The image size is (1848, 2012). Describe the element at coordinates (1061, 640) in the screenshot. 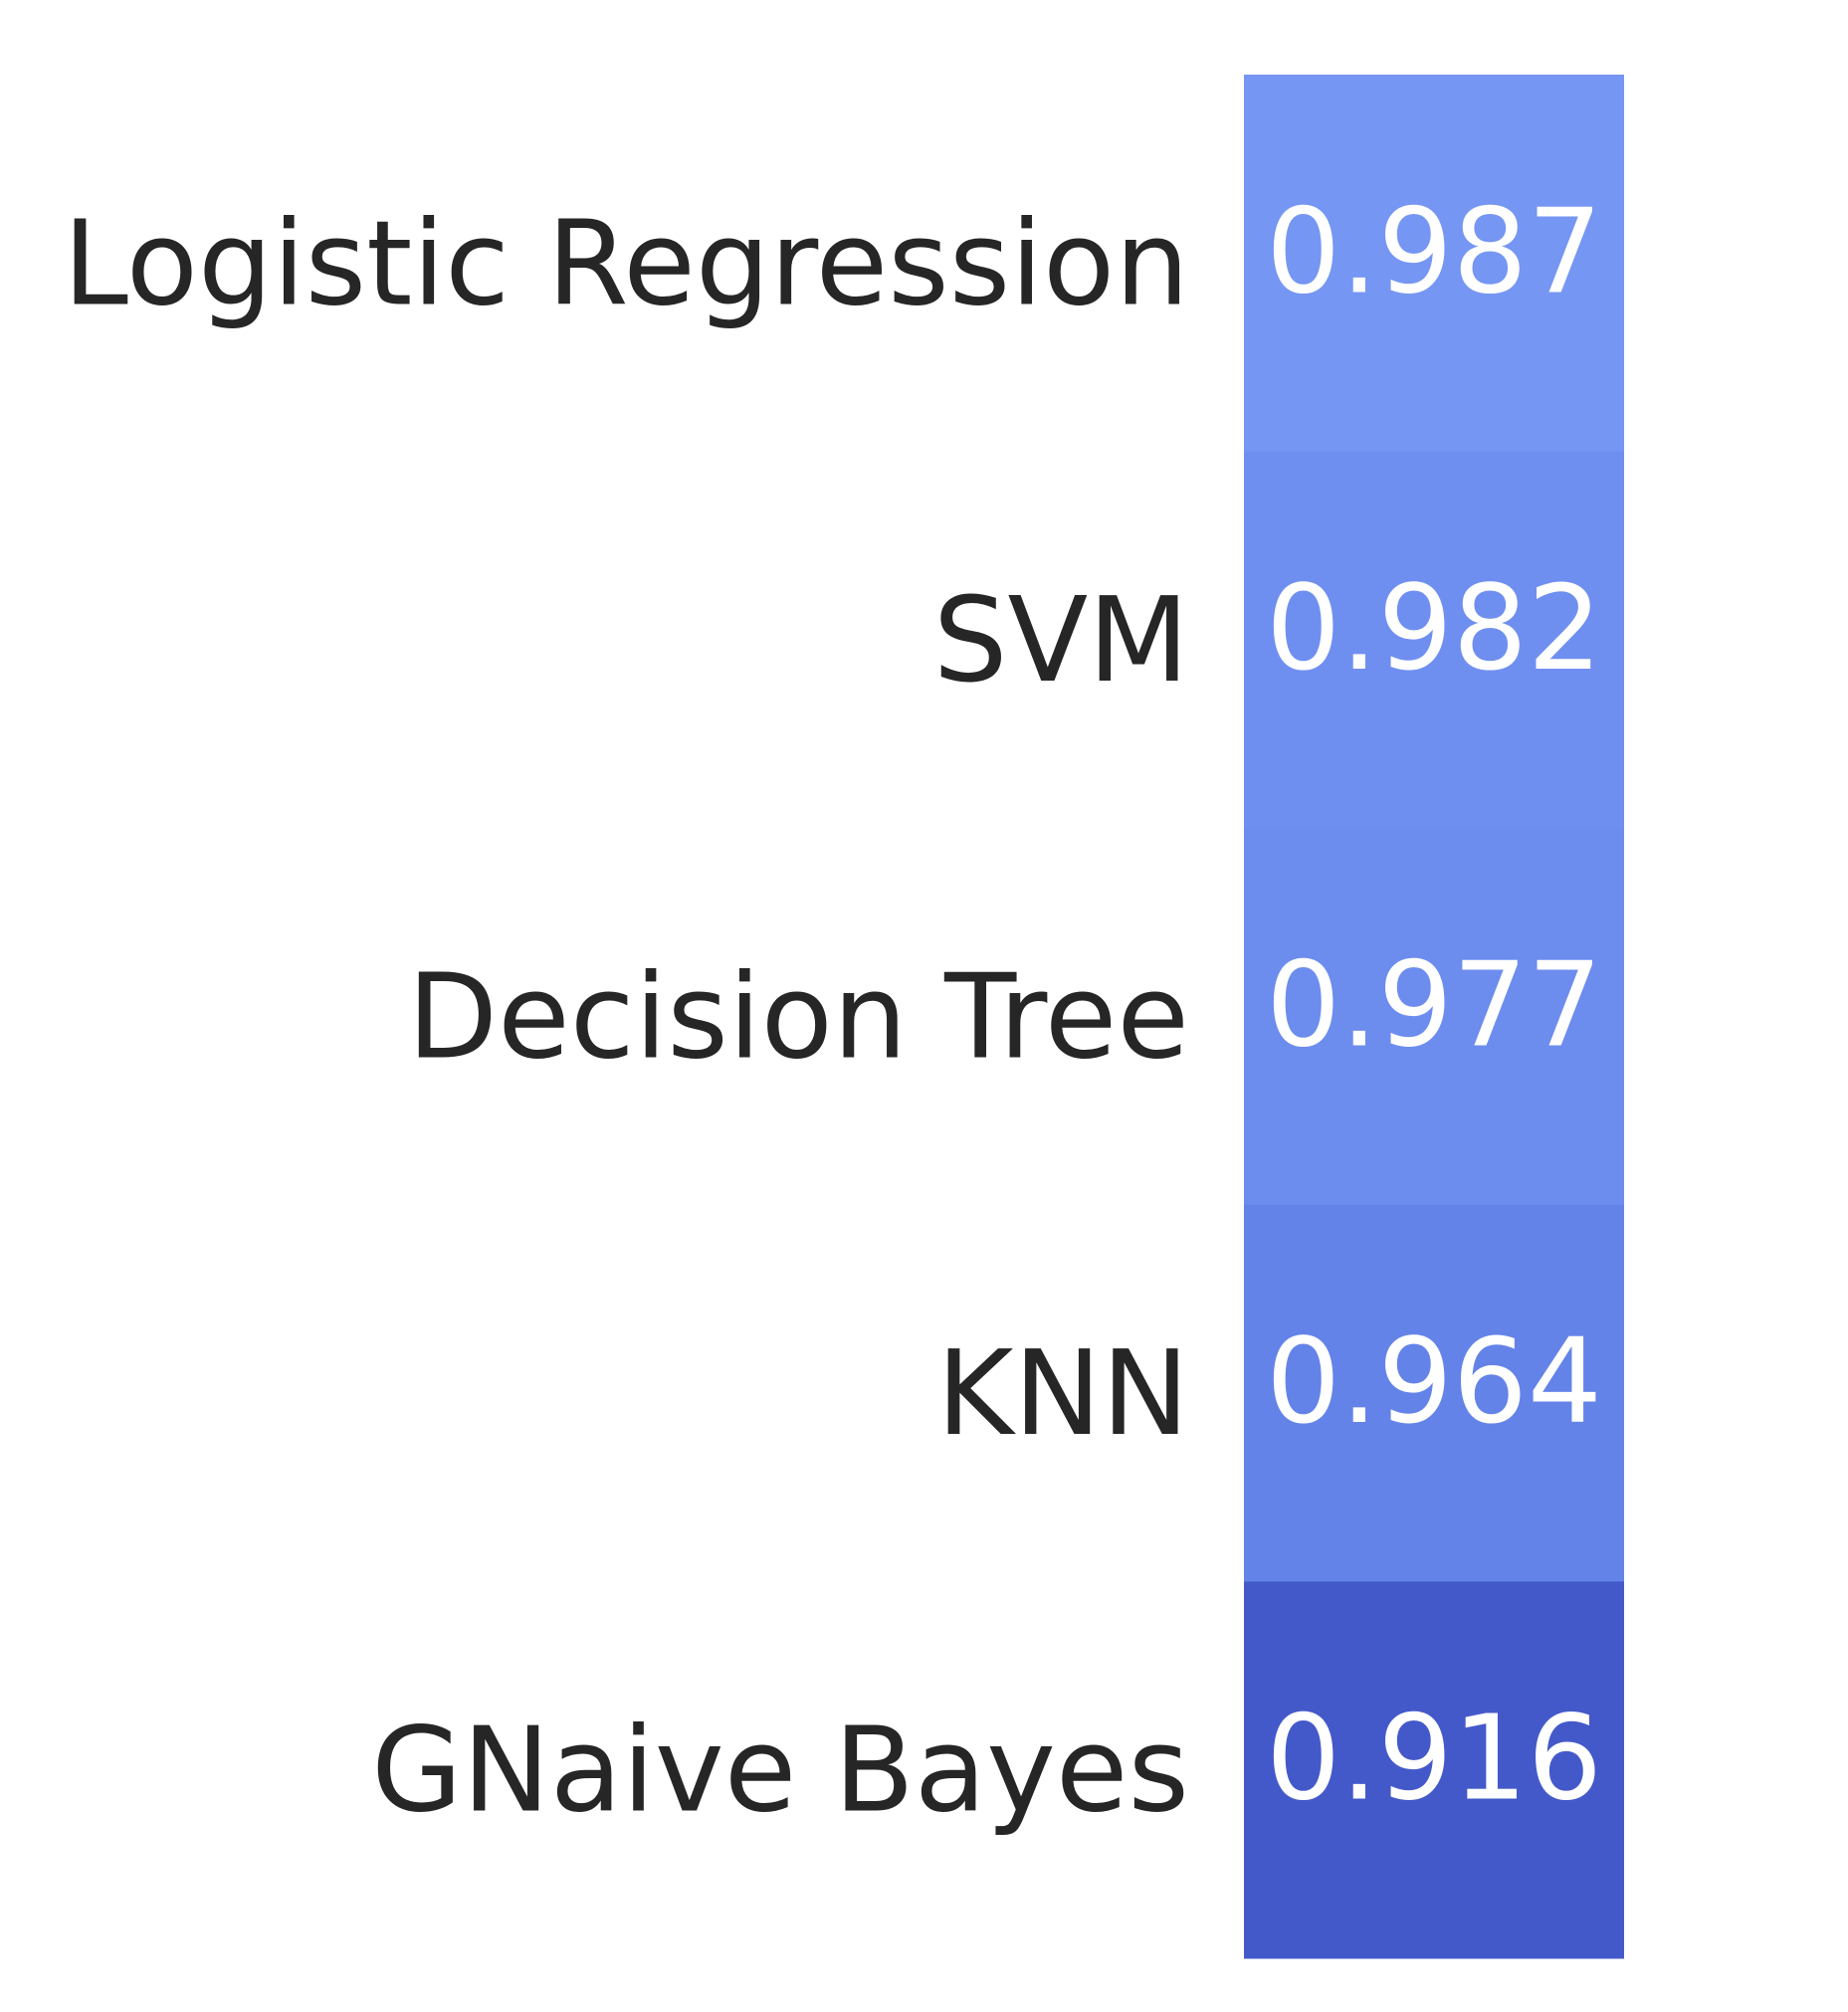

I see `row-label-svm: SVM` at that location.